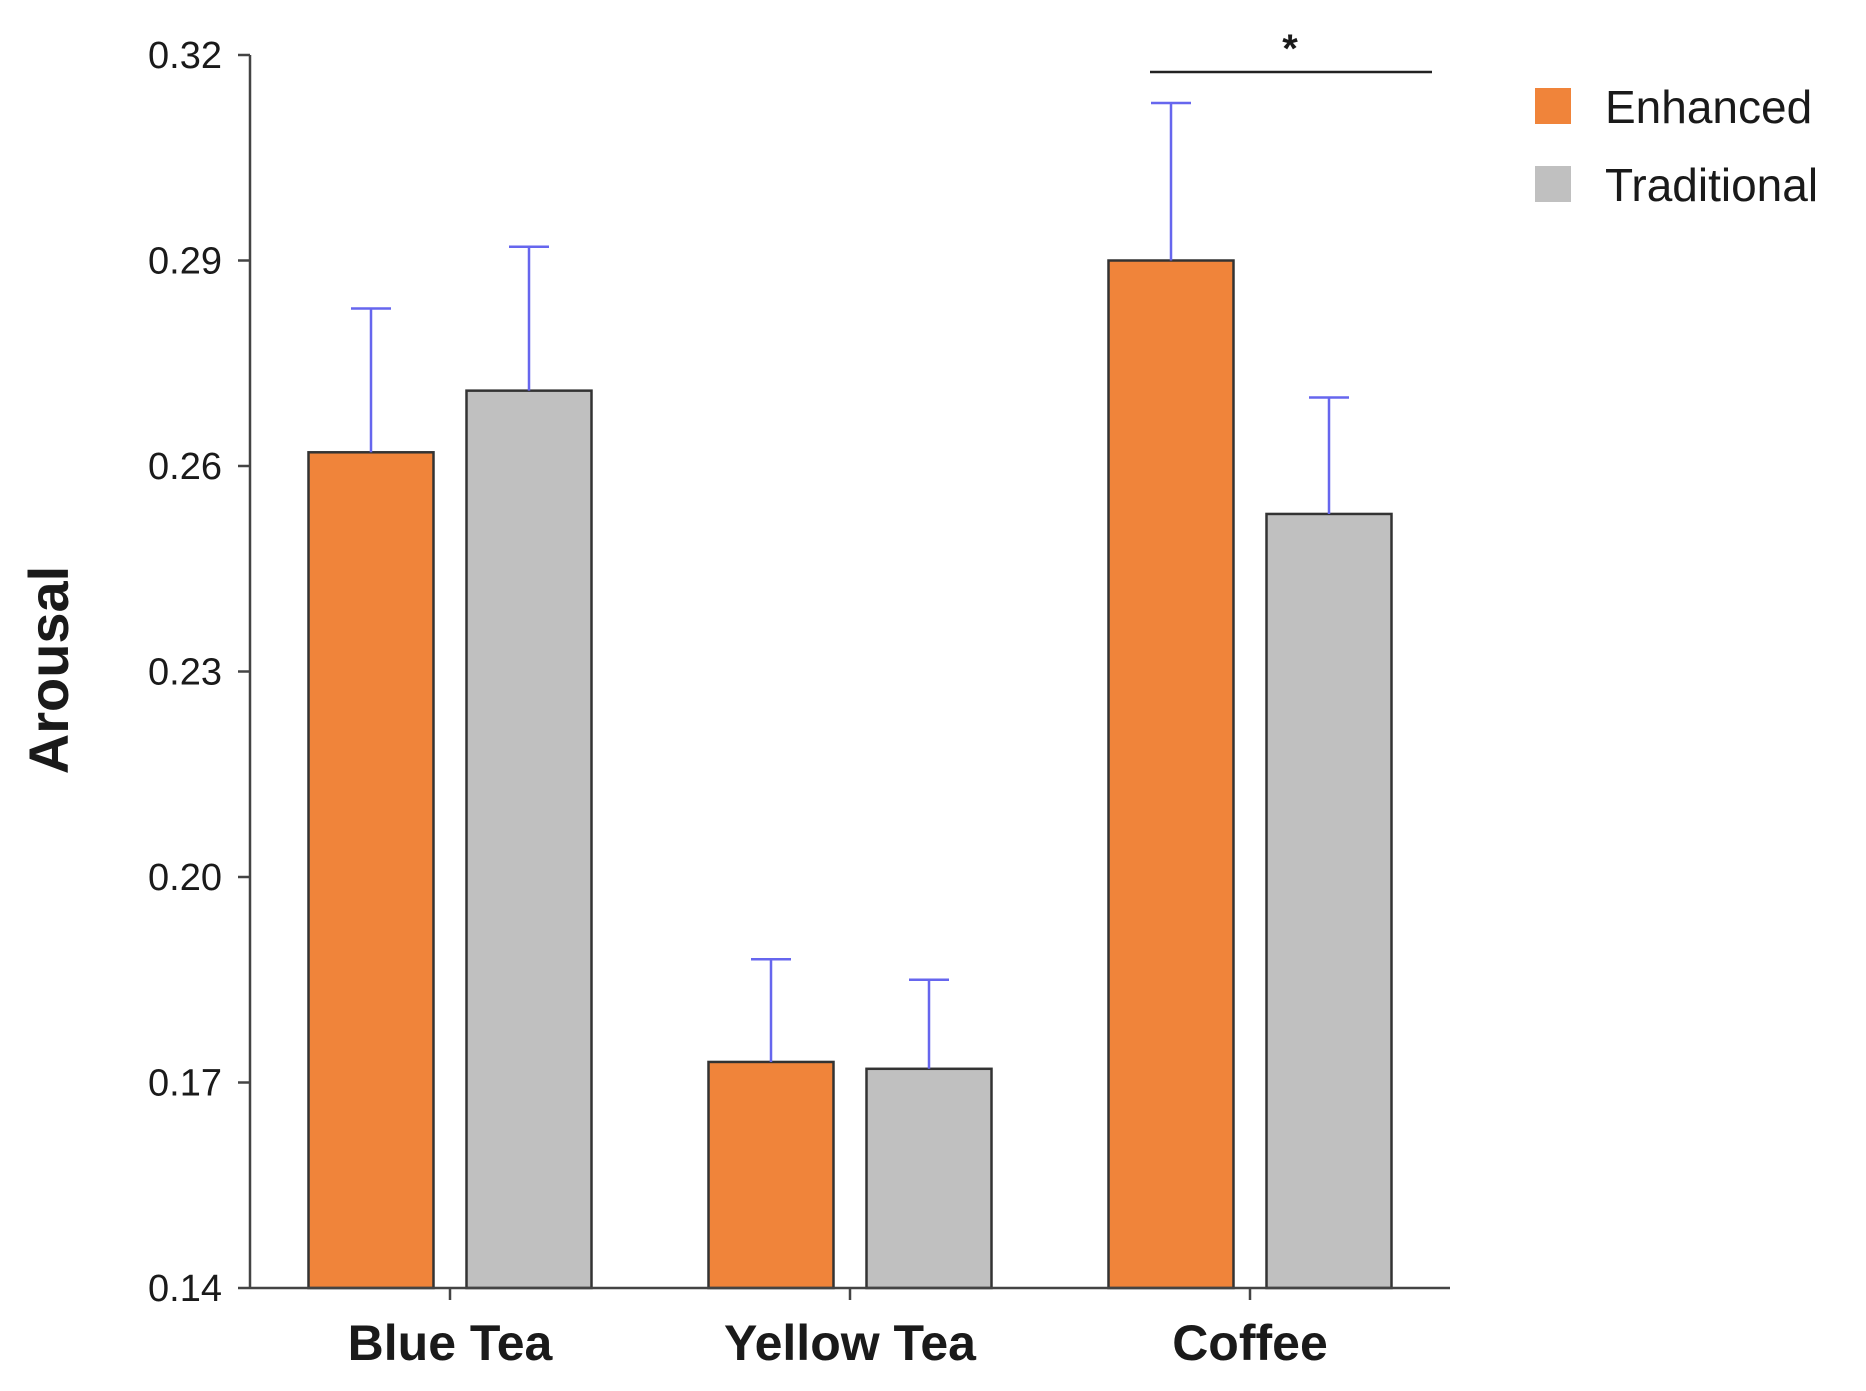  Describe the element at coordinates (371, 870) in the screenshot. I see `bar-enhanced-blue-tea` at that location.